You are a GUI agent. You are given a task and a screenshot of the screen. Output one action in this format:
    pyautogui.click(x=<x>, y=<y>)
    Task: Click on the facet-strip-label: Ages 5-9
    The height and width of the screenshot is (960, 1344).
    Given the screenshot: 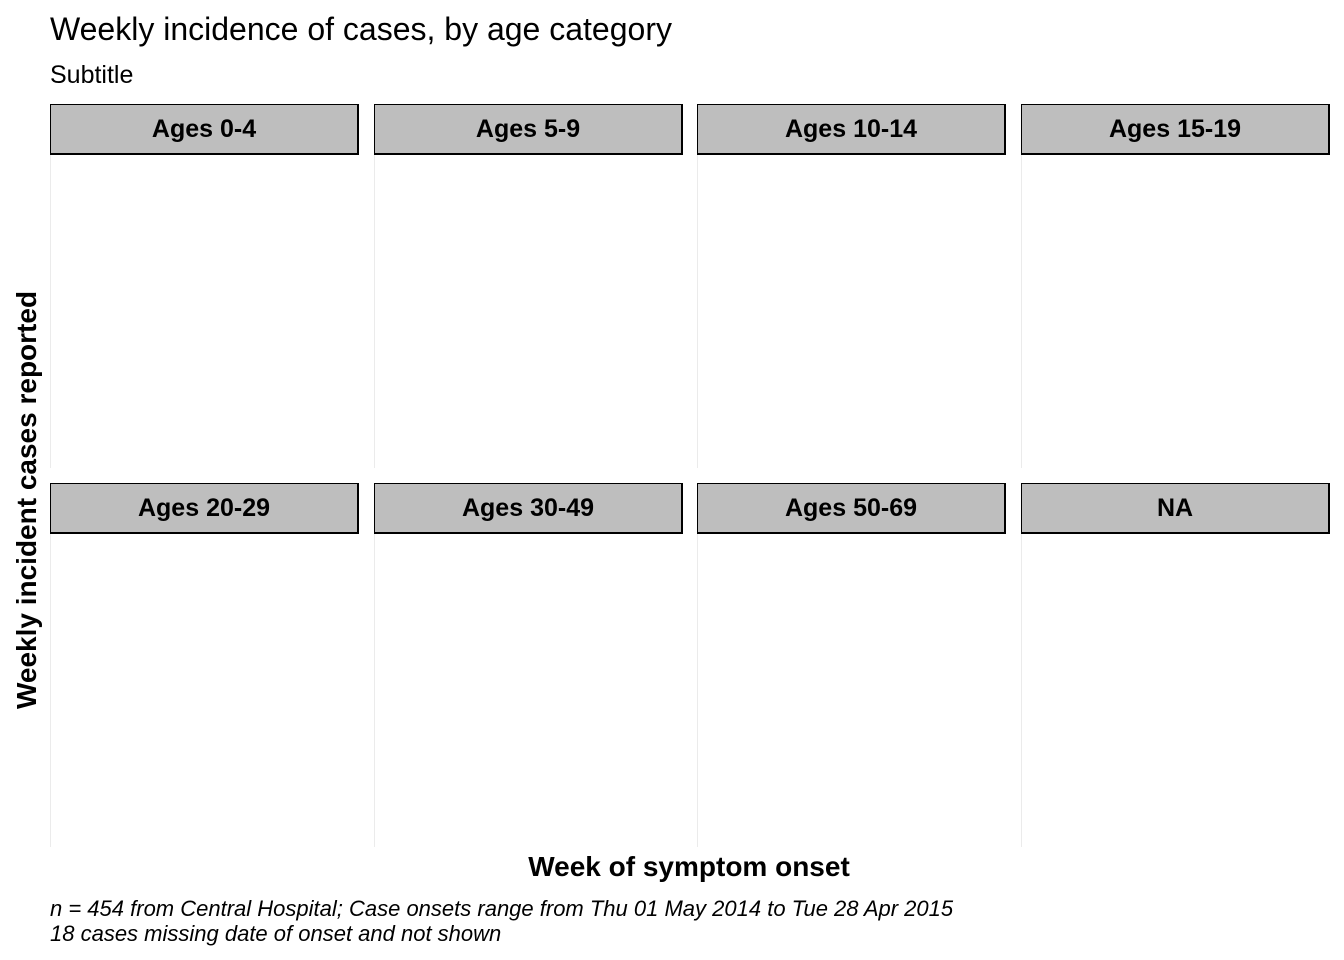 What is the action you would take?
    pyautogui.click(x=528, y=129)
    